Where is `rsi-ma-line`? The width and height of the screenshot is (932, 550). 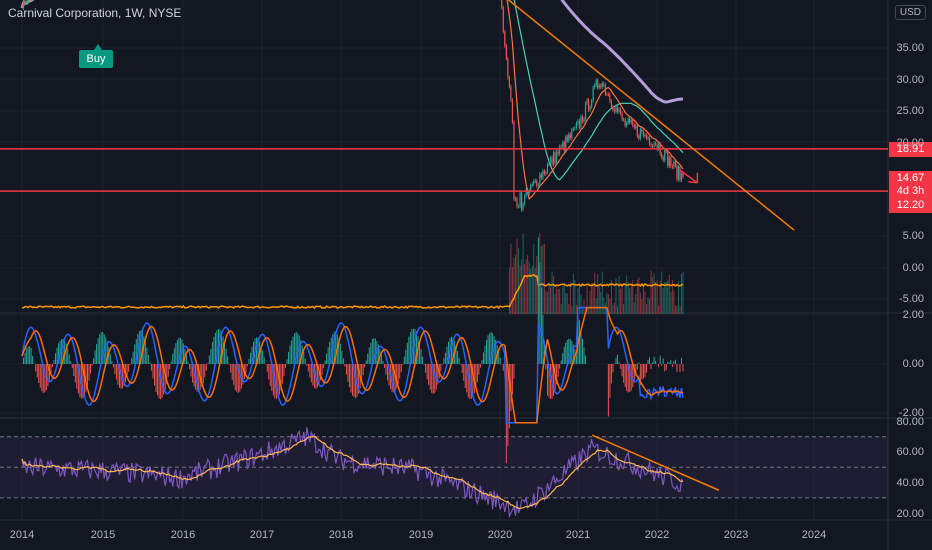 rsi-ma-line is located at coordinates (352, 472).